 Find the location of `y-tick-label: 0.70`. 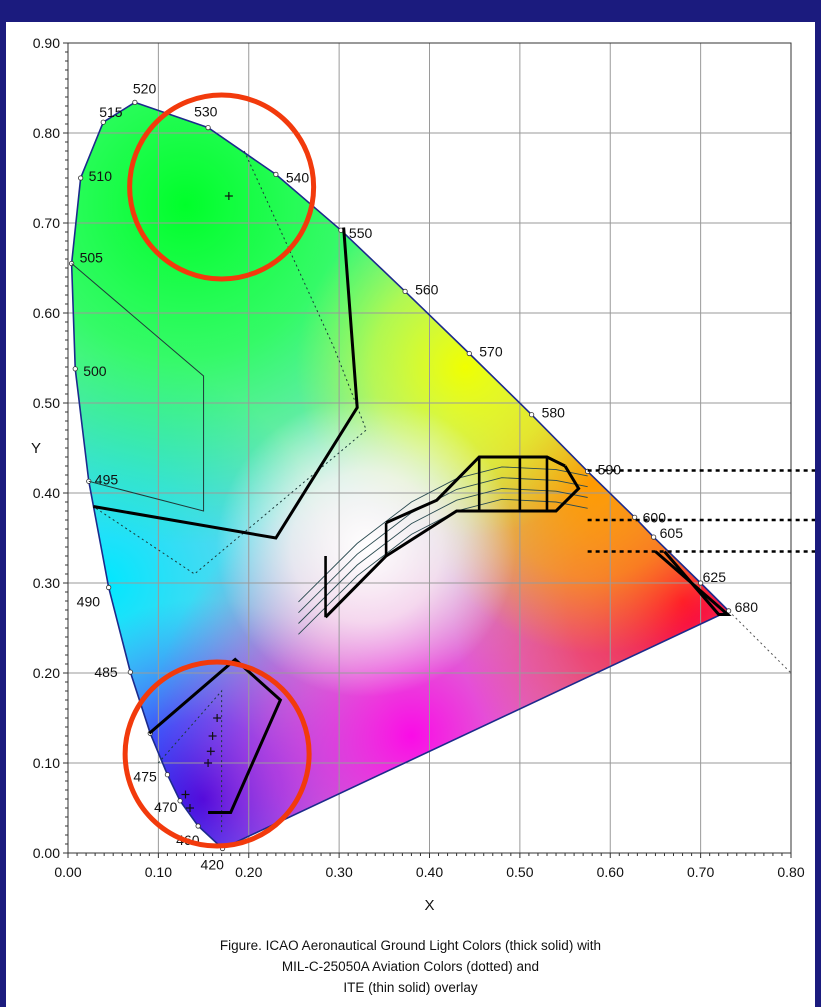

y-tick-label: 0.70 is located at coordinates (46, 223).